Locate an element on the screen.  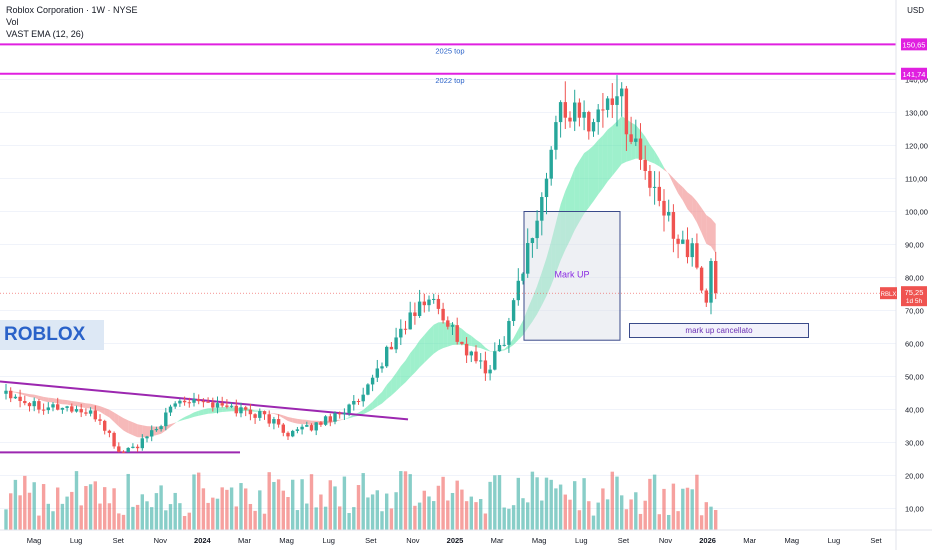
time-tick-label: 2026 is located at coordinates (707, 540).